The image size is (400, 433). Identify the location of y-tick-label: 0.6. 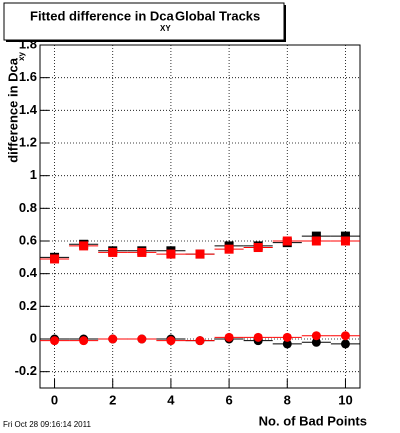
(28, 239).